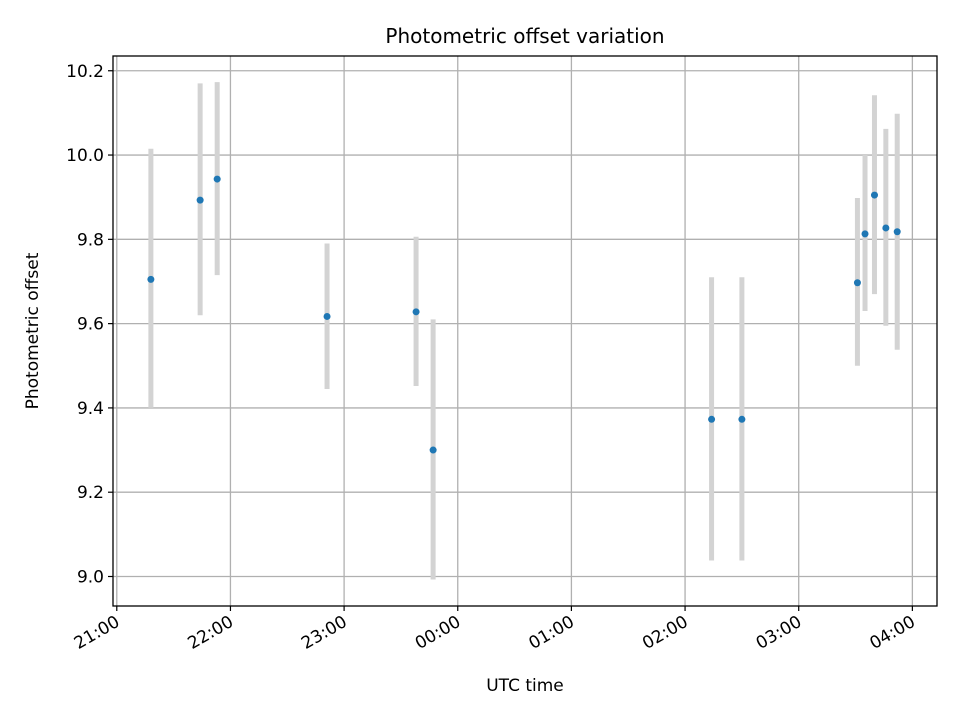 The image size is (960, 720). What do you see at coordinates (33, 330) in the screenshot?
I see `y-axis-label: Photometric offset` at bounding box center [33, 330].